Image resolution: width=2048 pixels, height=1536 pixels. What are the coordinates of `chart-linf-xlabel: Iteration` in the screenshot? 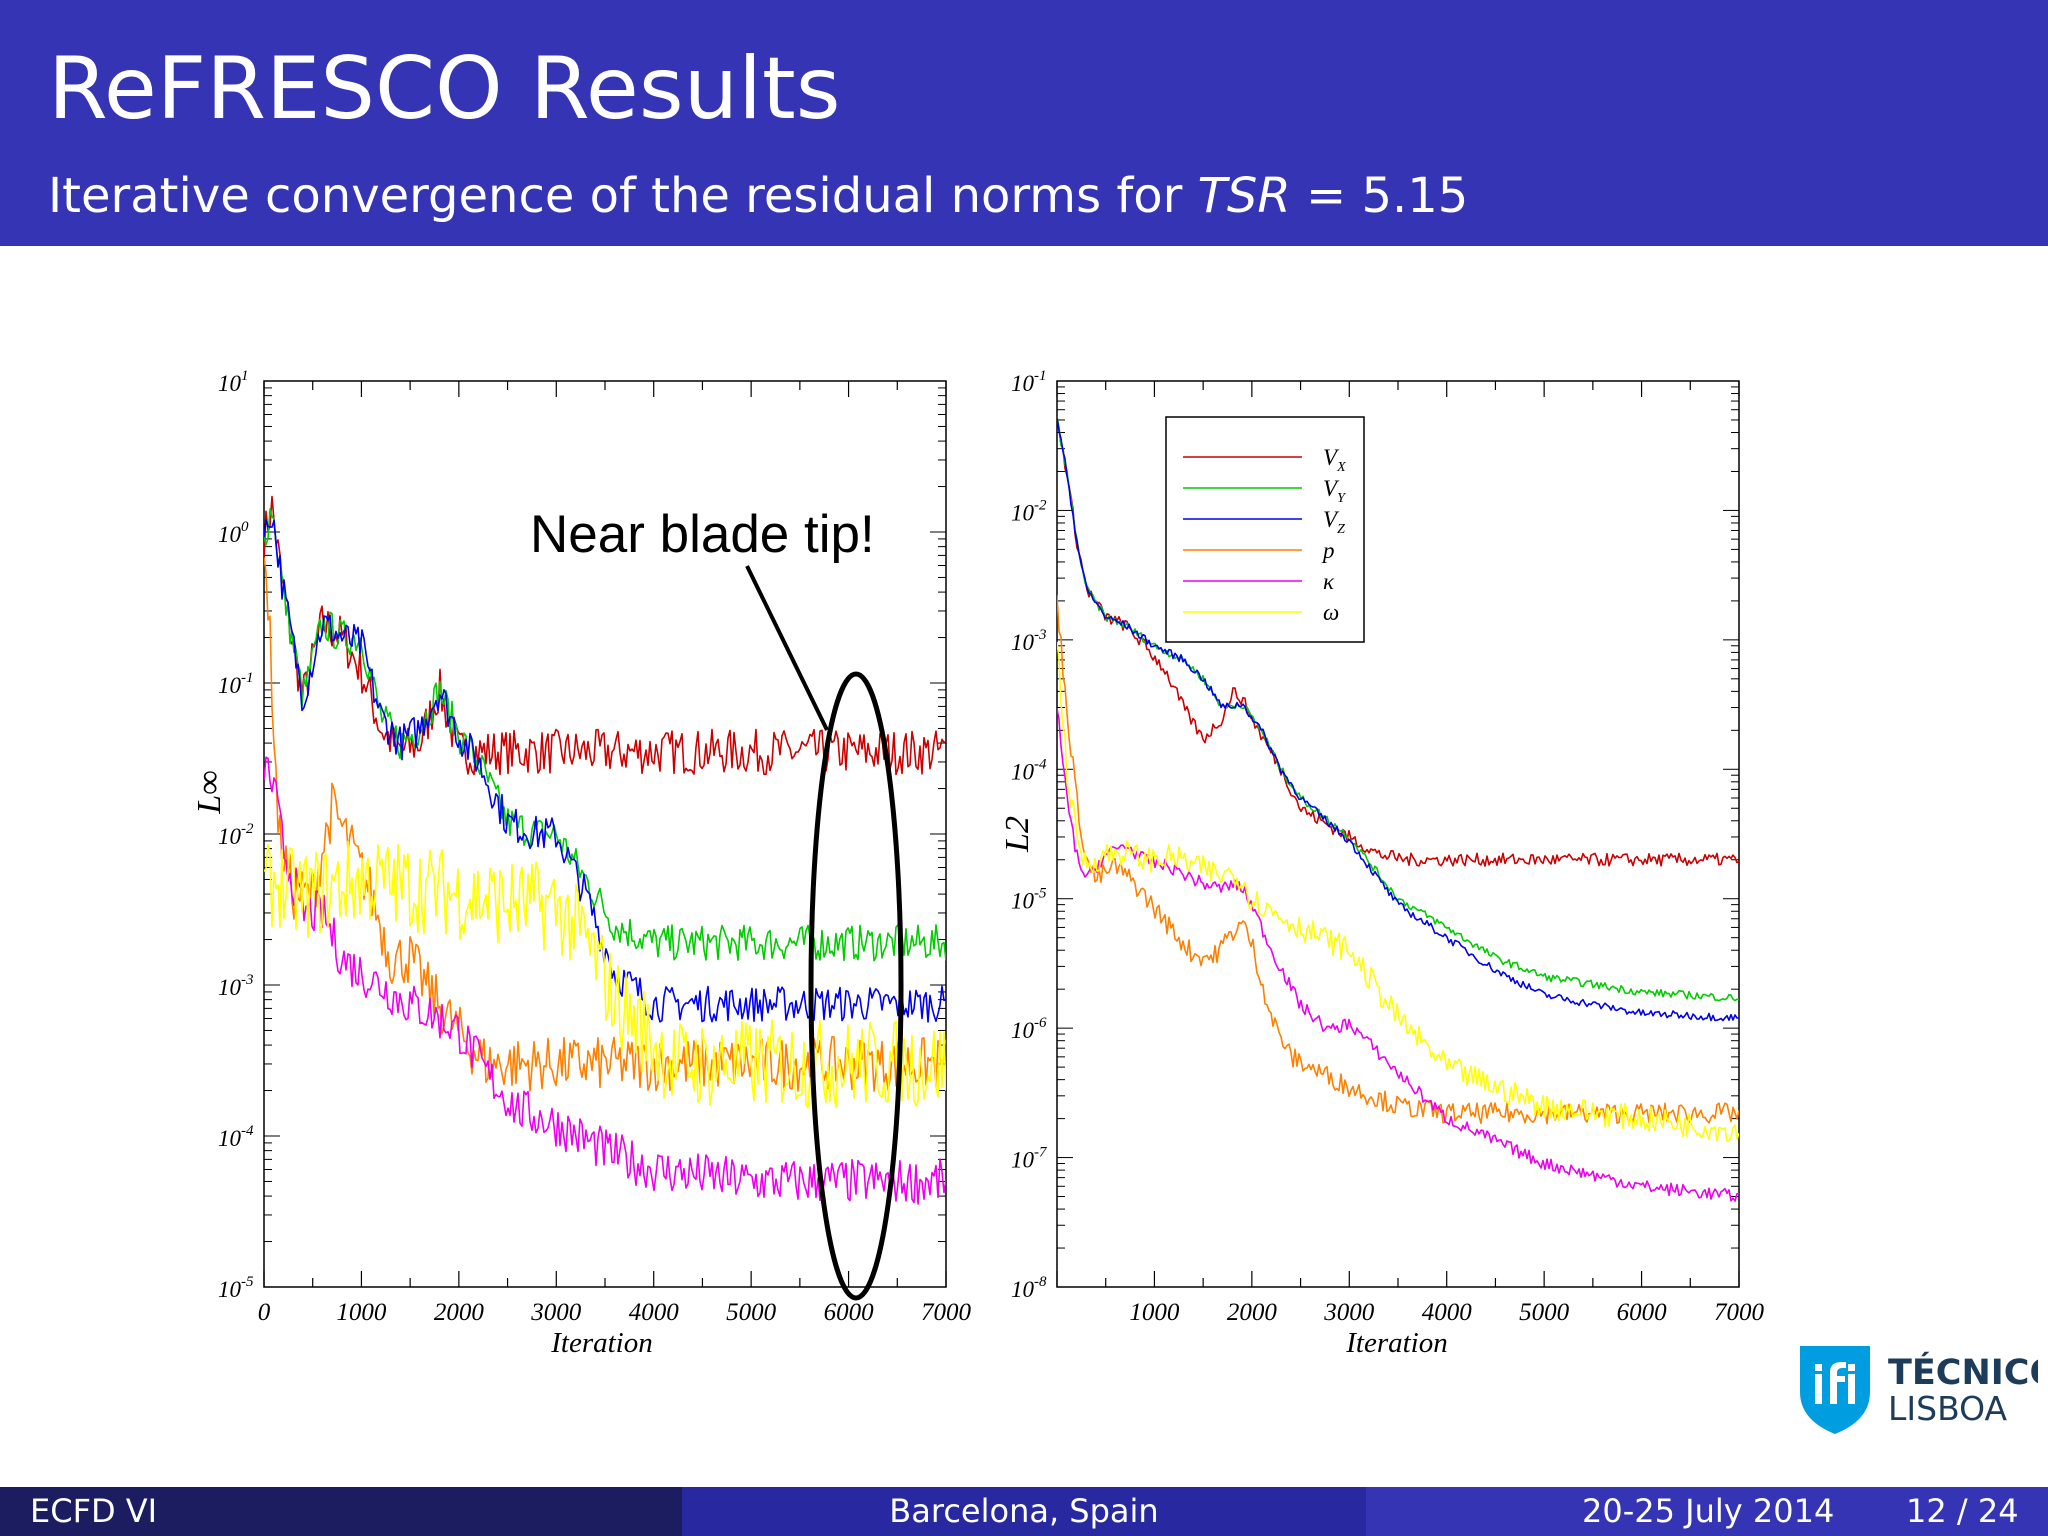 It's located at (601, 1343).